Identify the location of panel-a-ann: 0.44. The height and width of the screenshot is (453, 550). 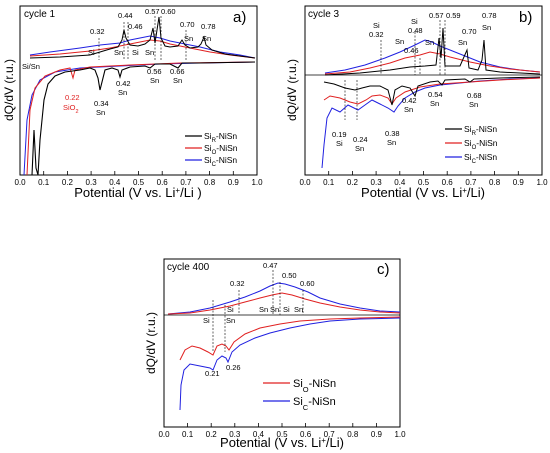
(125, 15).